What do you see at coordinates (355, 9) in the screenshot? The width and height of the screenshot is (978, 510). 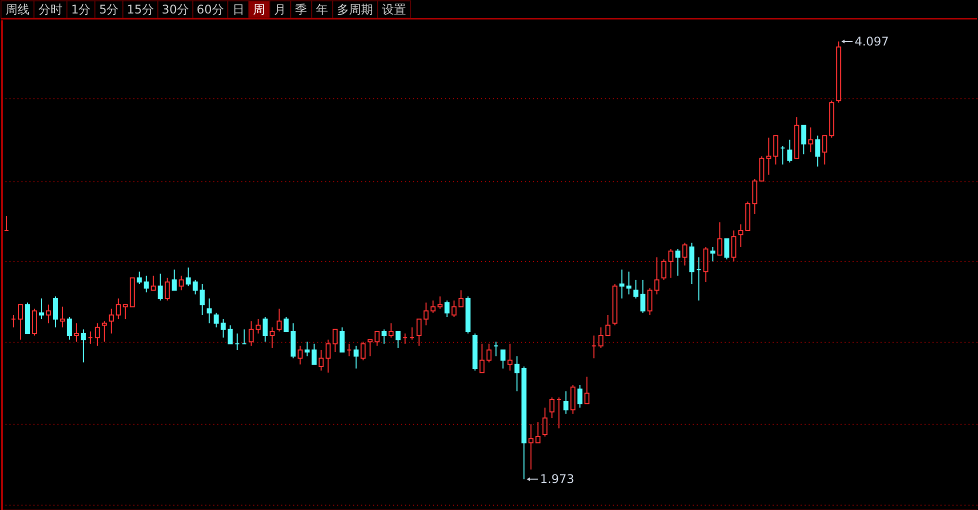 I see `text: 多周期` at bounding box center [355, 9].